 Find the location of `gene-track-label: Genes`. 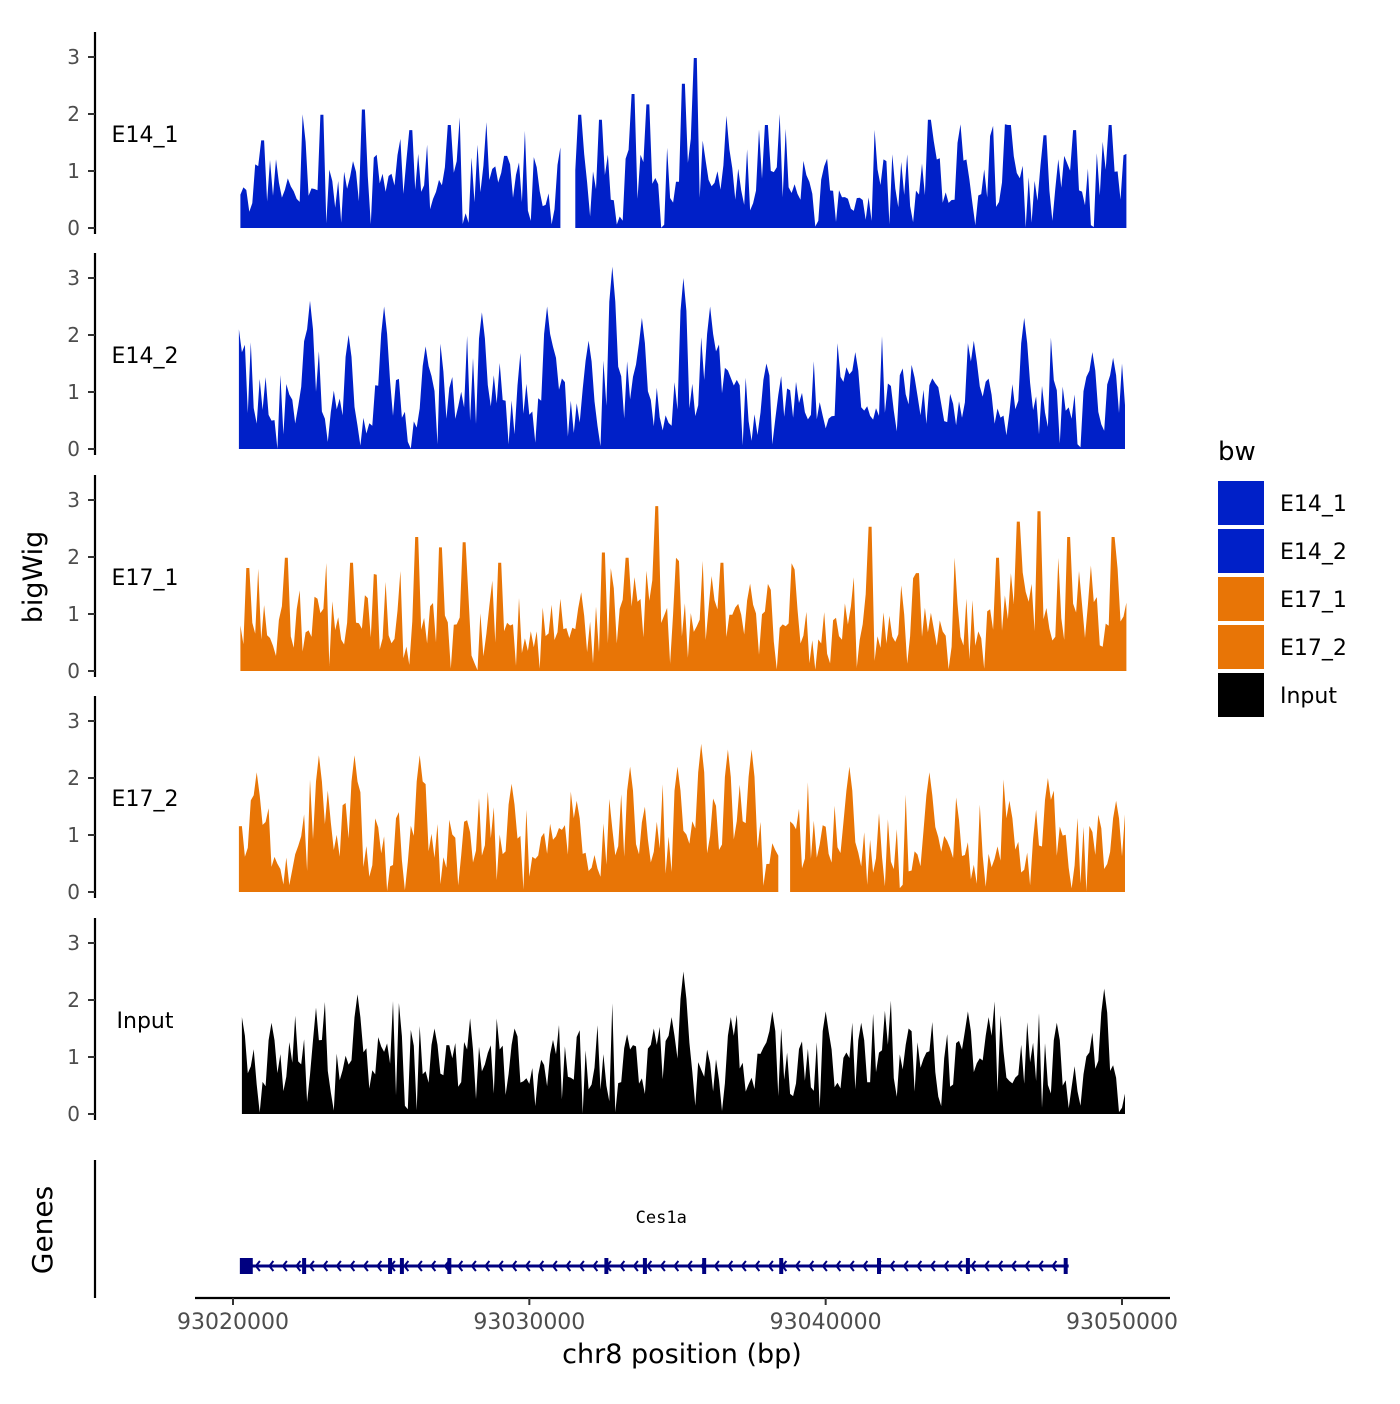

gene-track-label: Genes is located at coordinates (42, 1230).